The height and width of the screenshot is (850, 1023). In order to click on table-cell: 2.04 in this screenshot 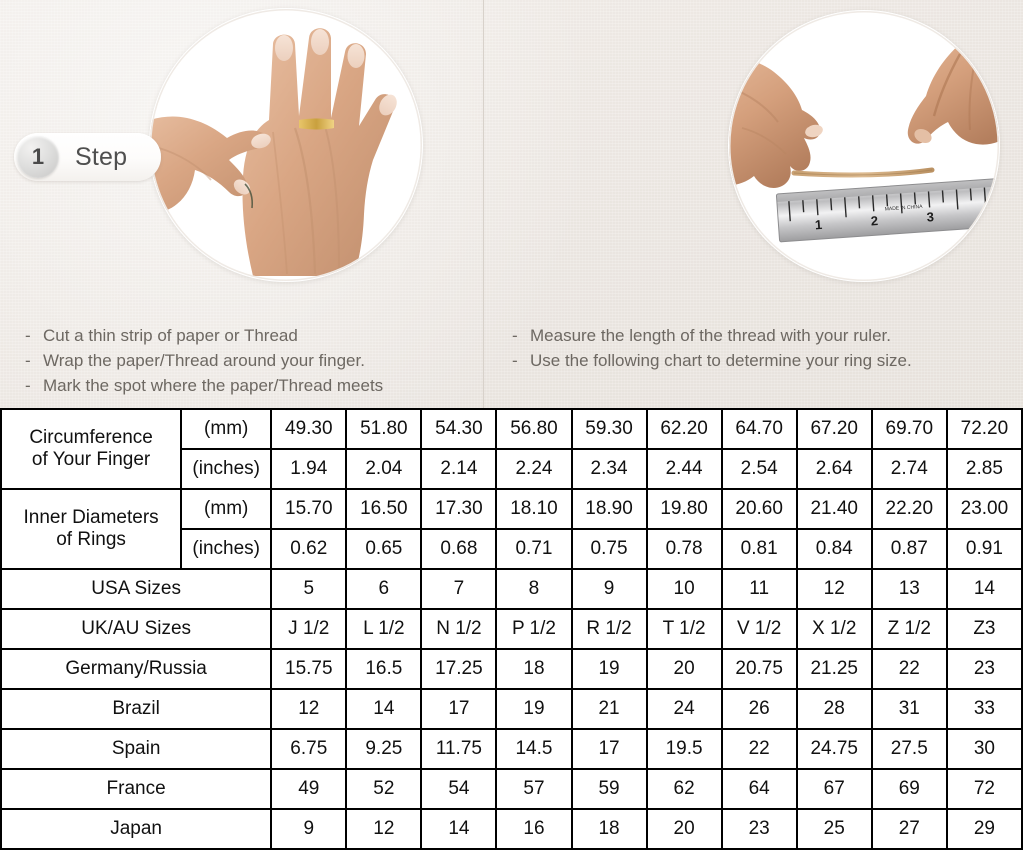, I will do `click(384, 469)`.